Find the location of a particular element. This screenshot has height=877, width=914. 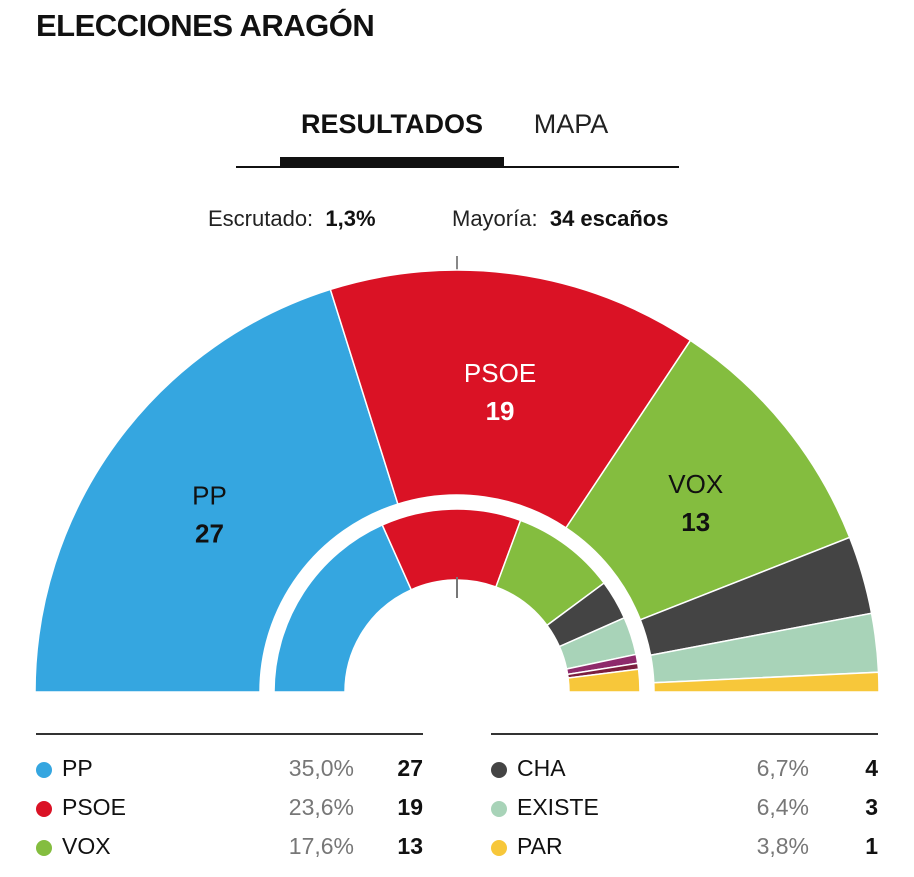

legend-party: CHA is located at coordinates (541, 768).